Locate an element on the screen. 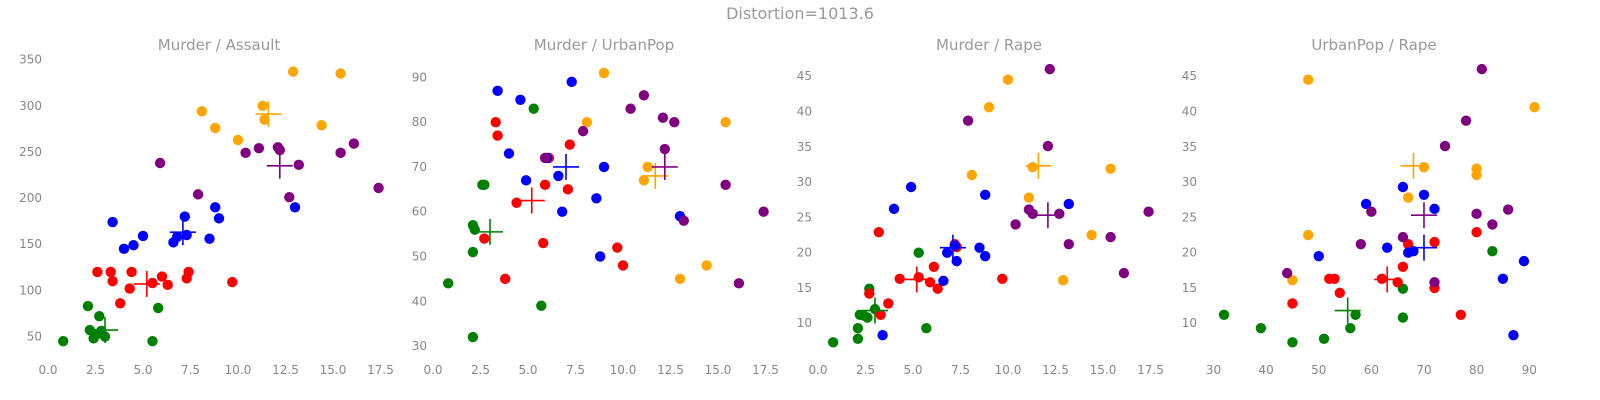 The width and height of the screenshot is (1600, 400). x-tick-label: 50 is located at coordinates (1318, 370).